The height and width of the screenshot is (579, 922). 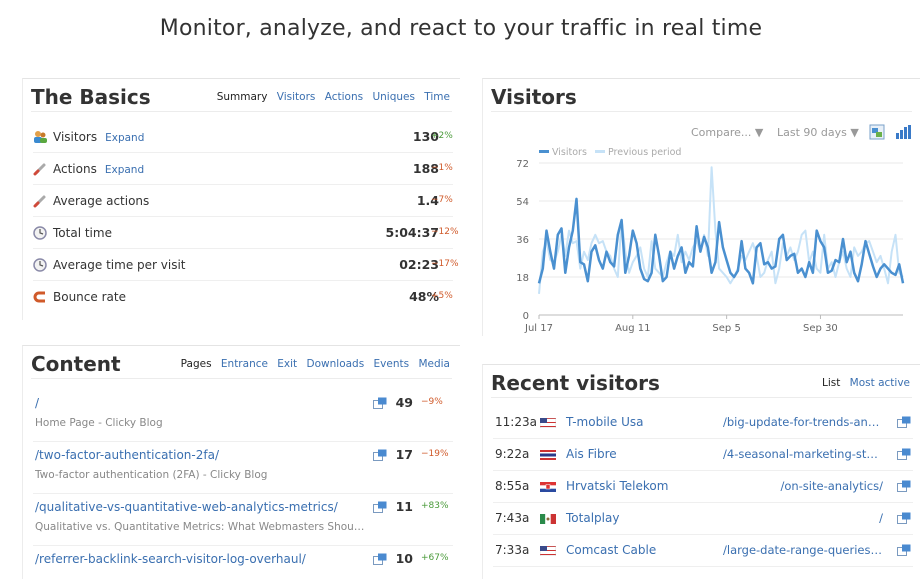 I want to click on tab-downloads: Downloads, so click(x=335, y=364).